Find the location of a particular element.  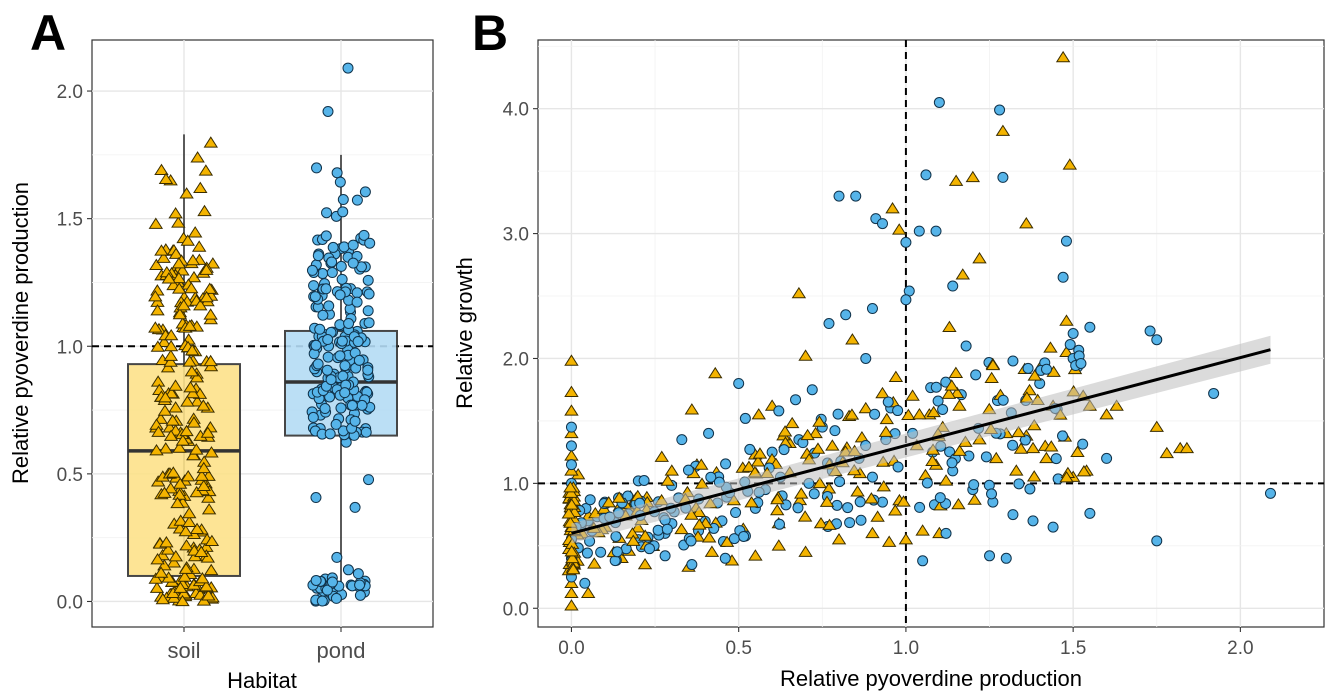

box-soil is located at coordinates (184, 470).